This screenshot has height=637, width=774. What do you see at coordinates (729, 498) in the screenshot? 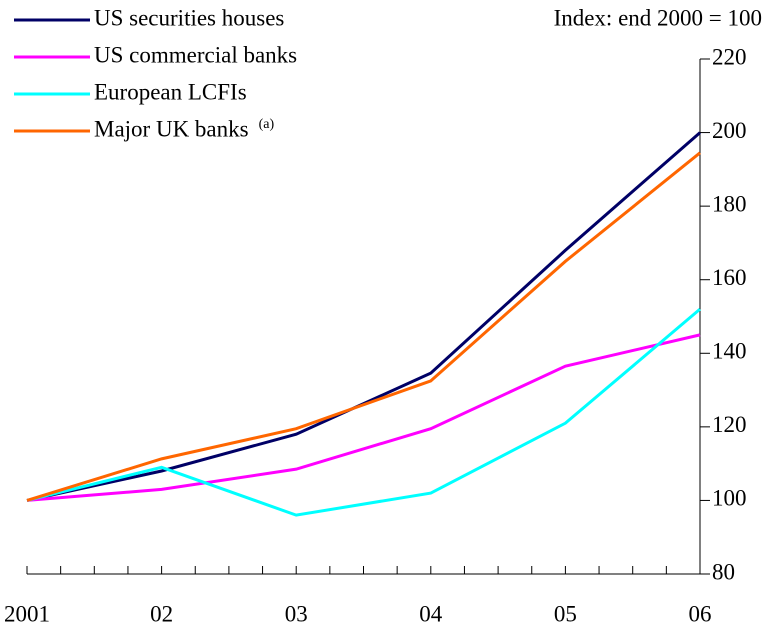
I see `y-tick-label: 100` at bounding box center [729, 498].